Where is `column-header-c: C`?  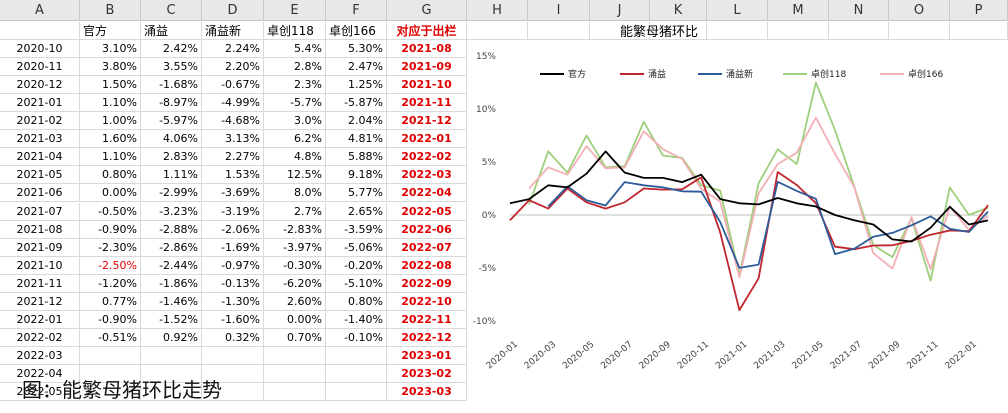 column-header-c: C is located at coordinates (171, 10).